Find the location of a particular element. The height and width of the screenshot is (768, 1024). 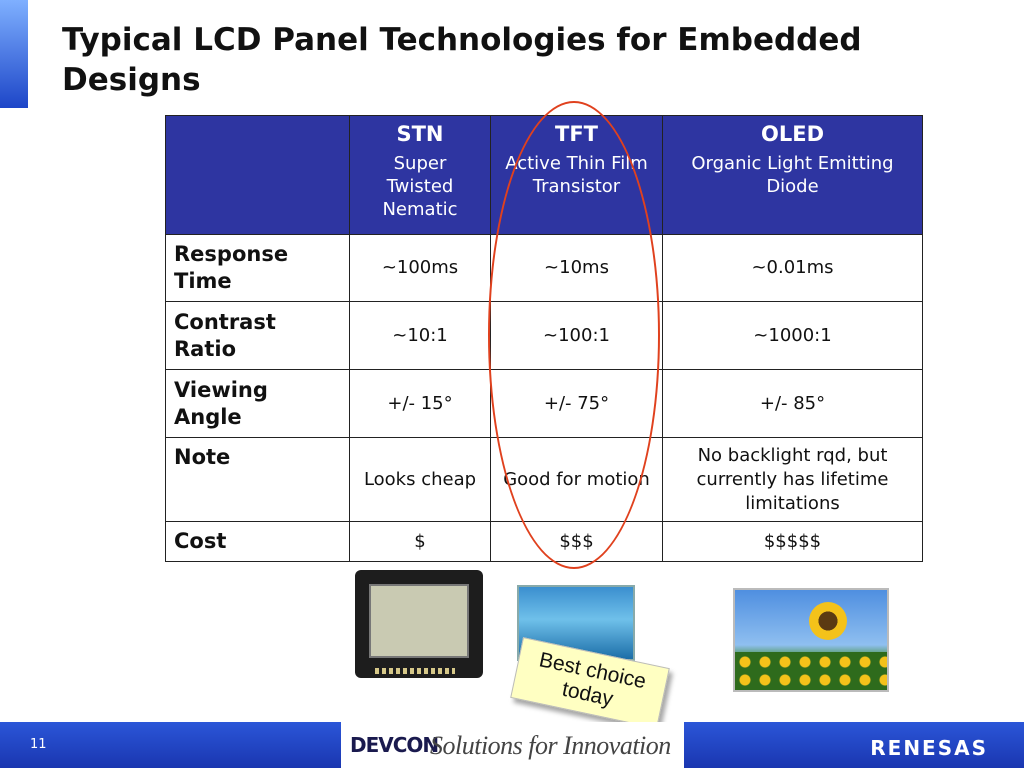

table-cell: Looks cheap is located at coordinates (420, 479).